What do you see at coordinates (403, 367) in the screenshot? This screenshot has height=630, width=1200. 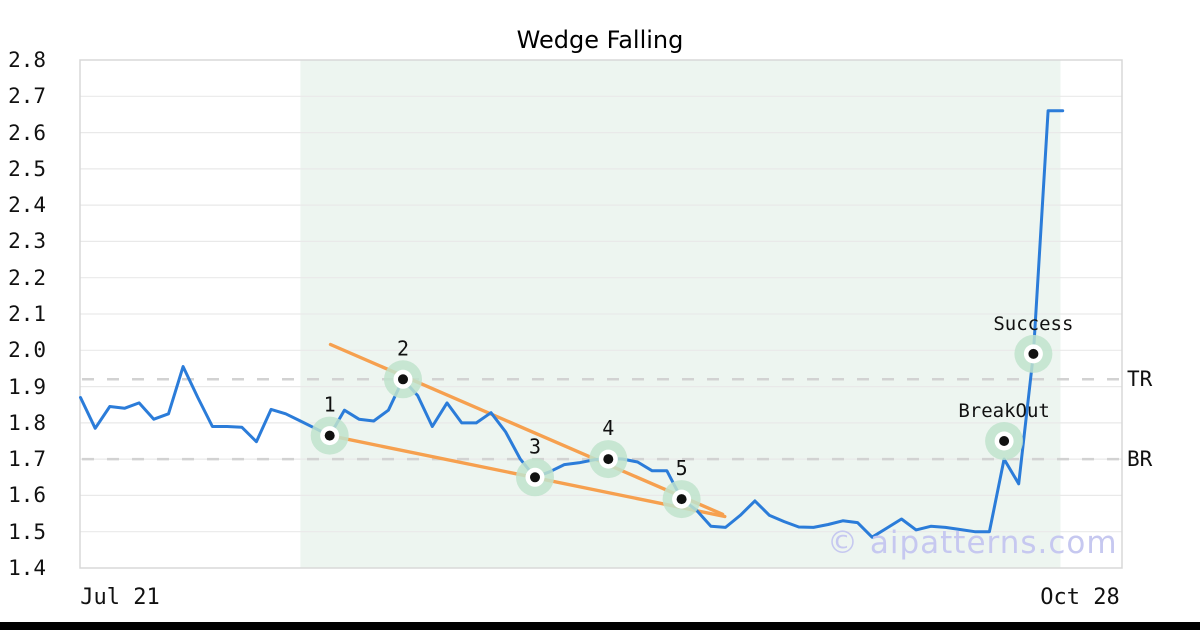 I see `marker-2: 2` at bounding box center [403, 367].